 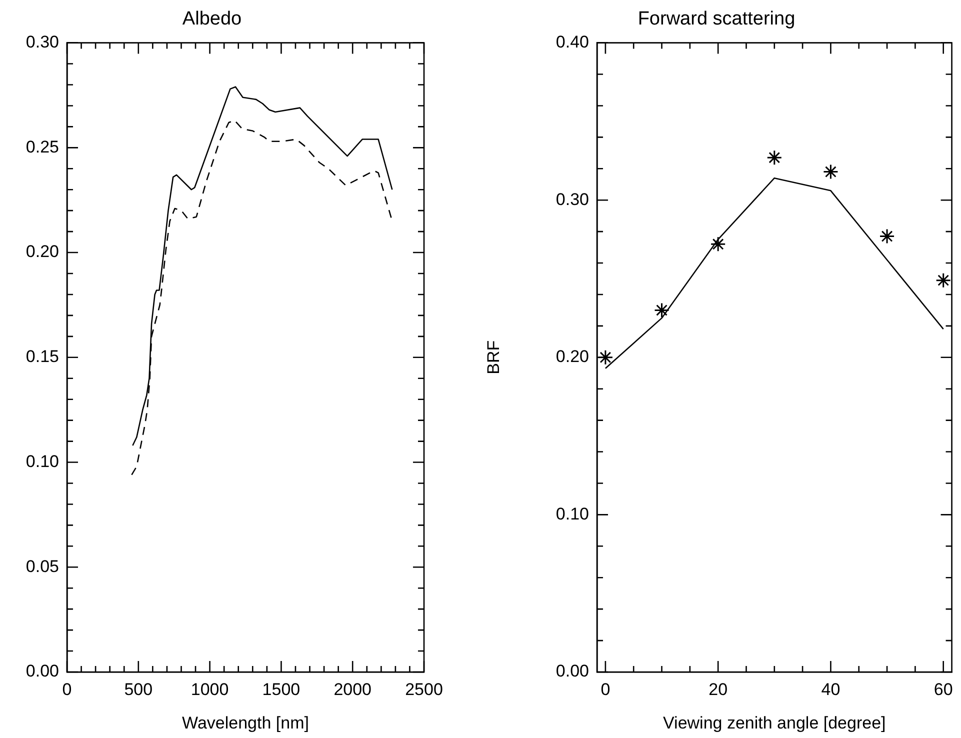 I want to click on x-tick-label: 40, so click(x=830, y=689).